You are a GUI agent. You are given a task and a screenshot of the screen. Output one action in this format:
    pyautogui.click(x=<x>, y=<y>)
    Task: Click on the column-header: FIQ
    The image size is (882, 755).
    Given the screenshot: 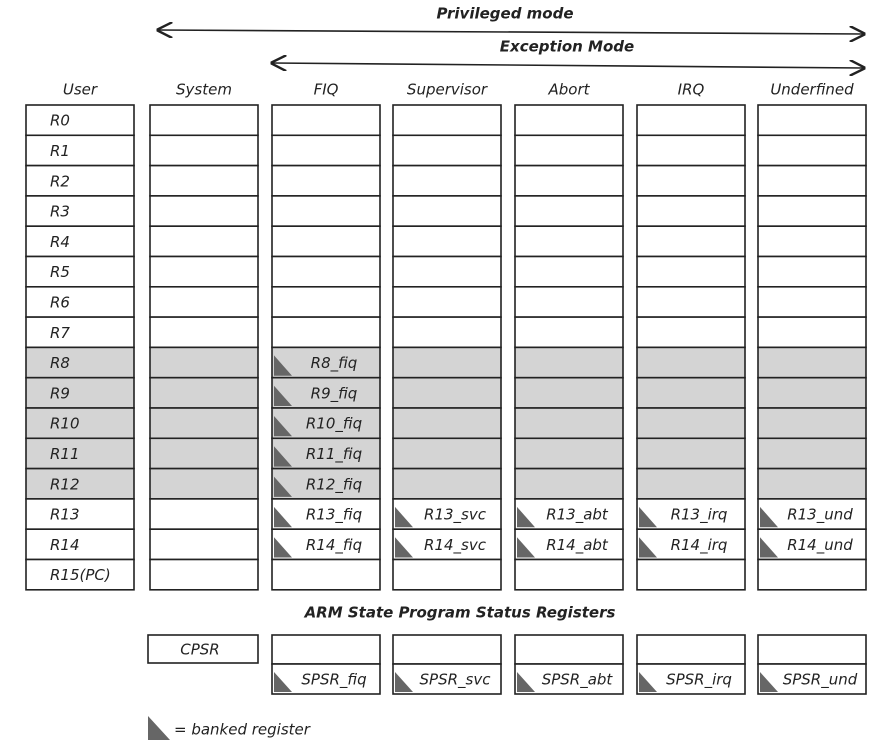 What is the action you would take?
    pyautogui.click(x=326, y=90)
    